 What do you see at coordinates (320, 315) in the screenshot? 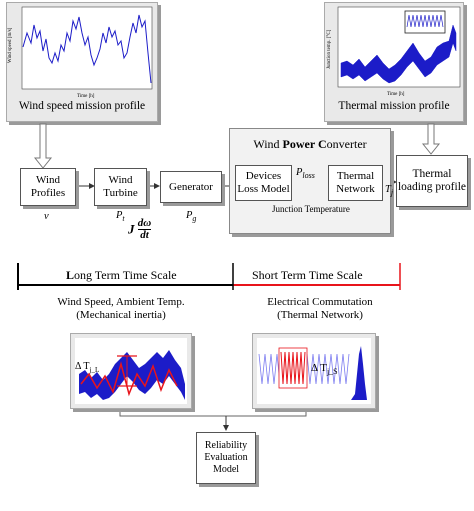
I see `lower-right-caption-2: (Thermal Network)` at bounding box center [320, 315].